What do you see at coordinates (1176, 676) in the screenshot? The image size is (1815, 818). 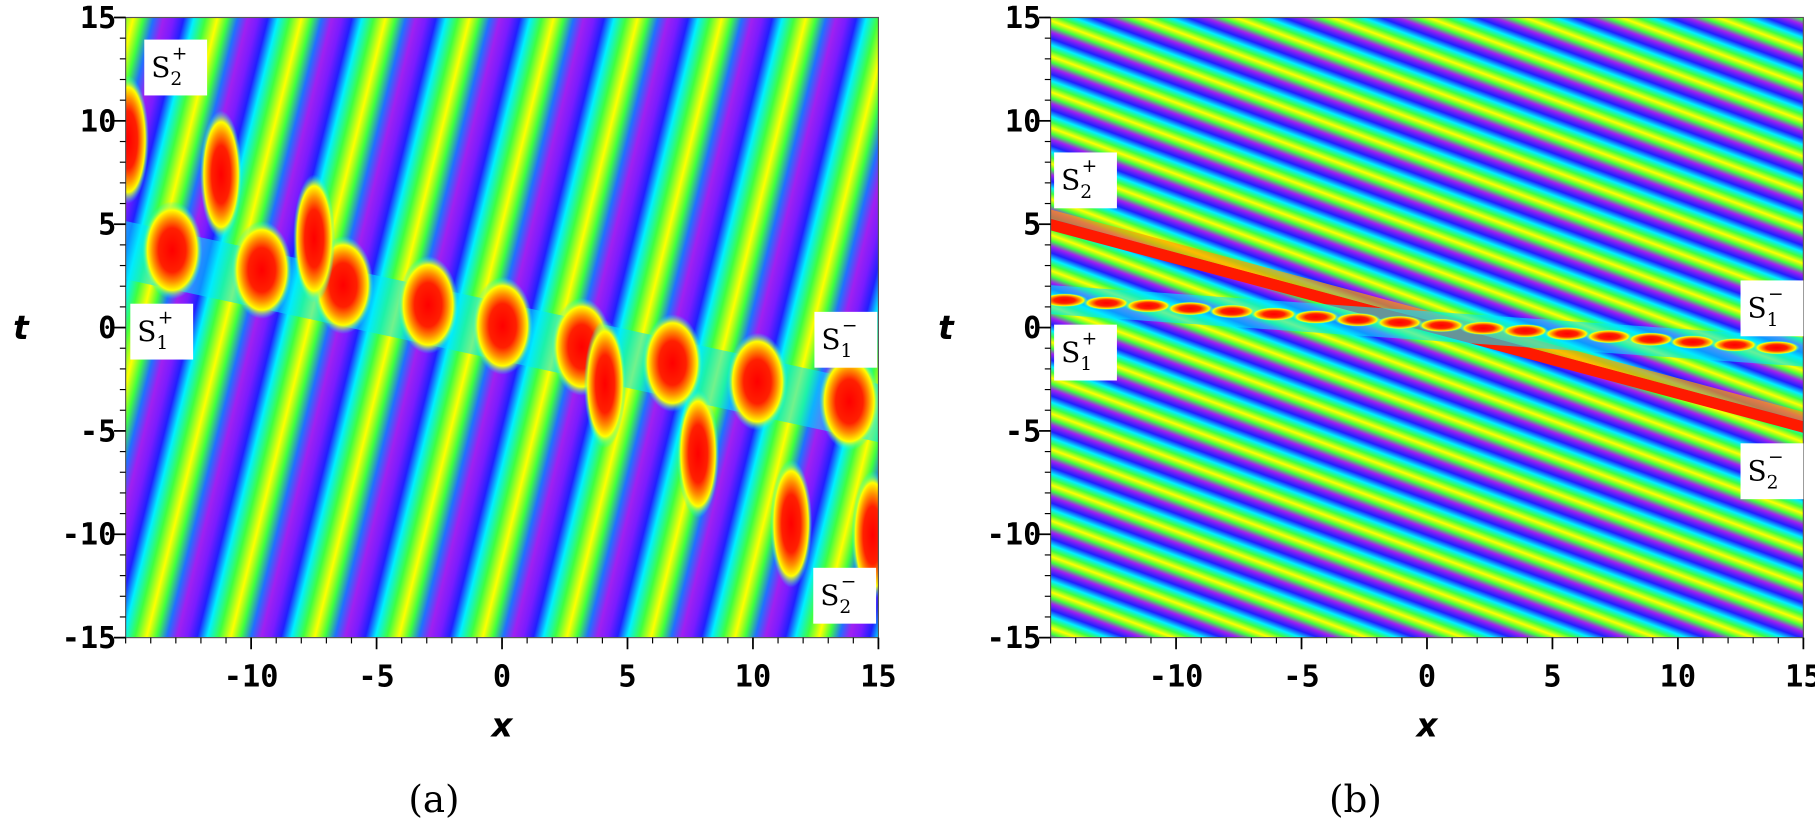 I see `x-tick-label: -10` at bounding box center [1176, 676].